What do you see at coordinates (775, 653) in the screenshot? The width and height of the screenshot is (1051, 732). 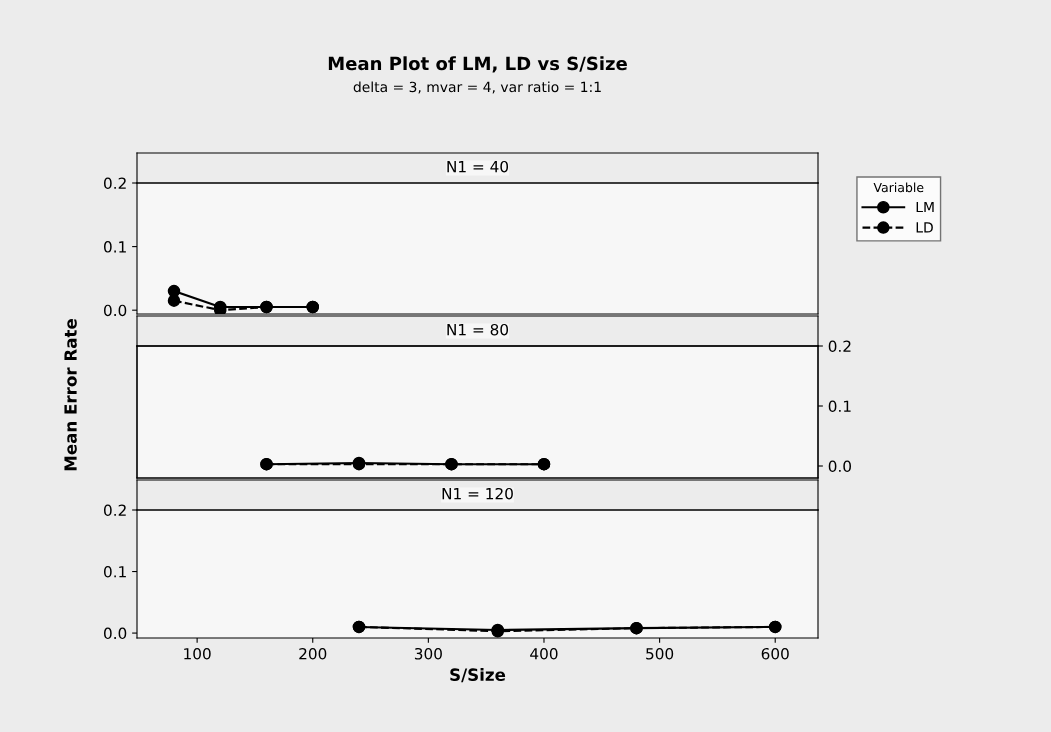 I see `x-tick-label: 600` at bounding box center [775, 653].